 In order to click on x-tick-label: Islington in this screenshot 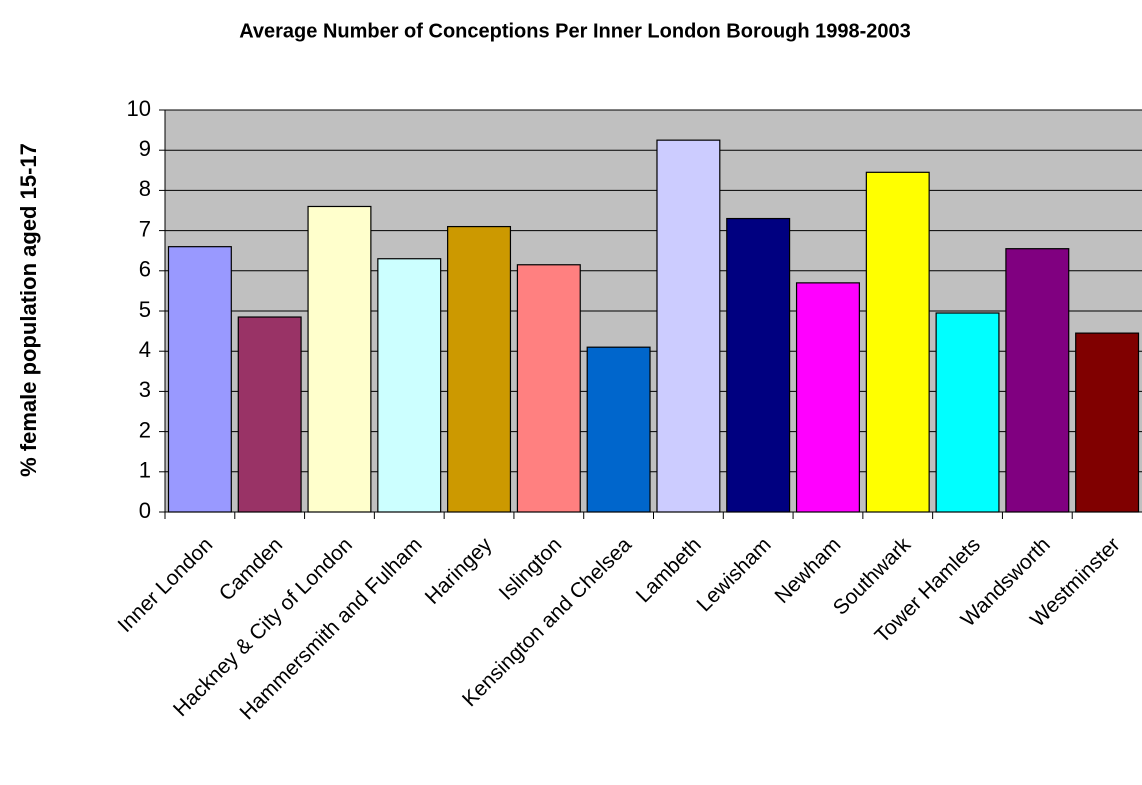, I will do `click(531, 569)`.